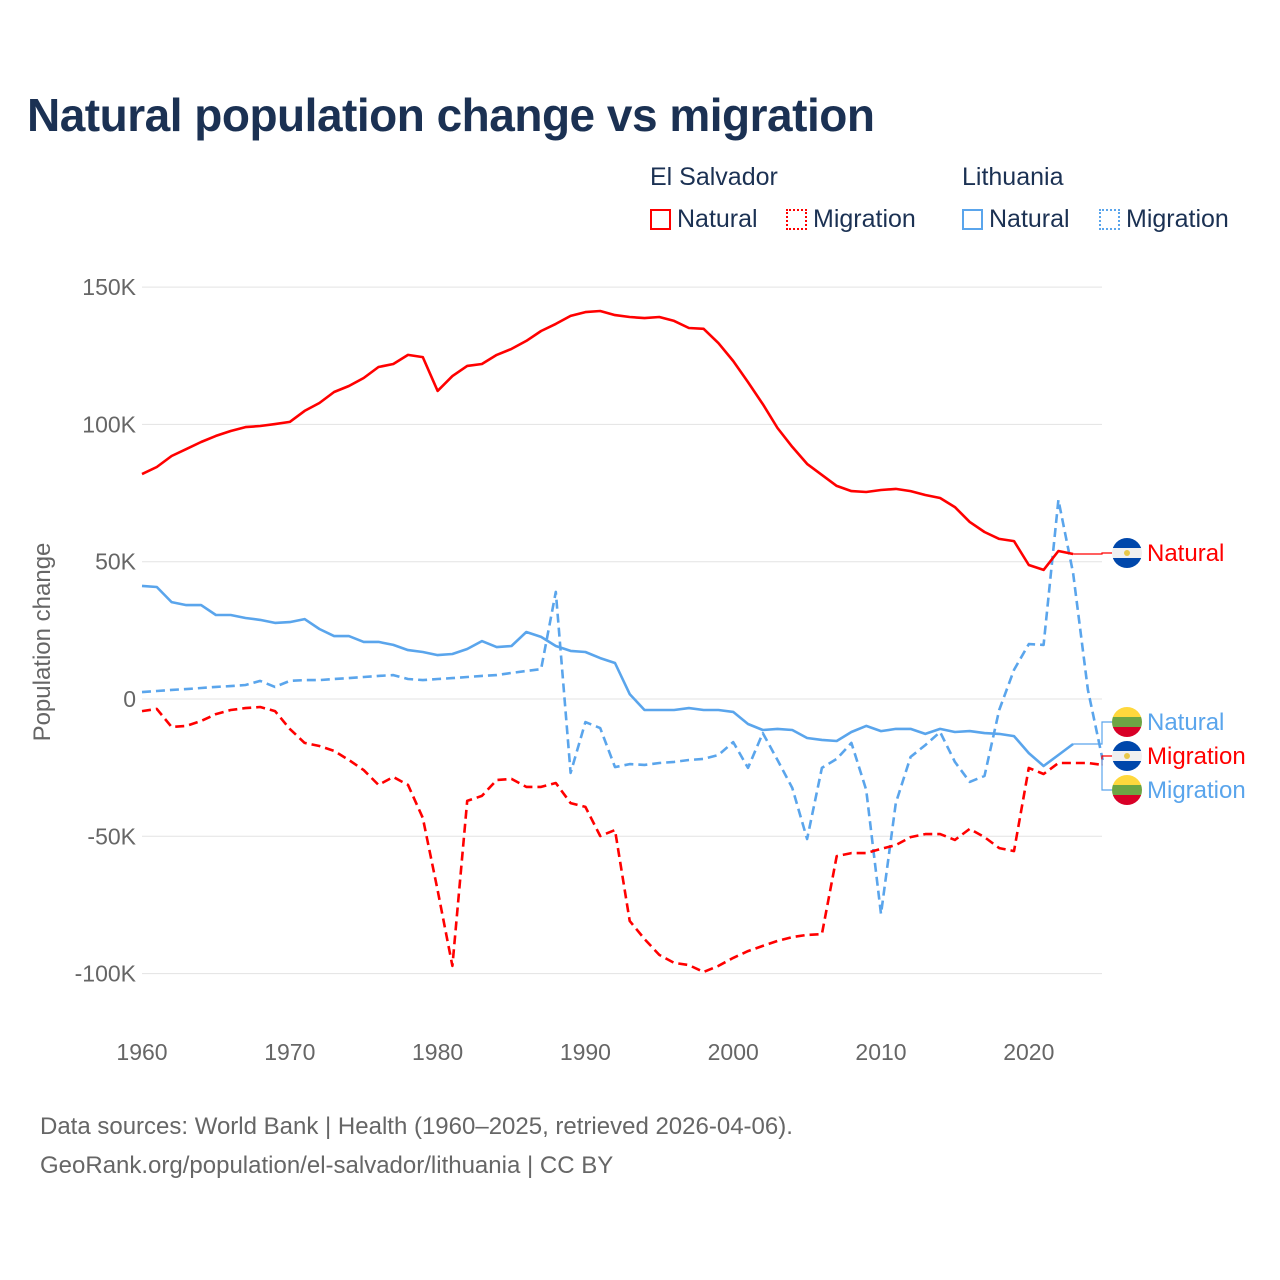 The height and width of the screenshot is (1280, 1280). I want to click on legend-group-el-salvador: El Salvador, so click(714, 177).